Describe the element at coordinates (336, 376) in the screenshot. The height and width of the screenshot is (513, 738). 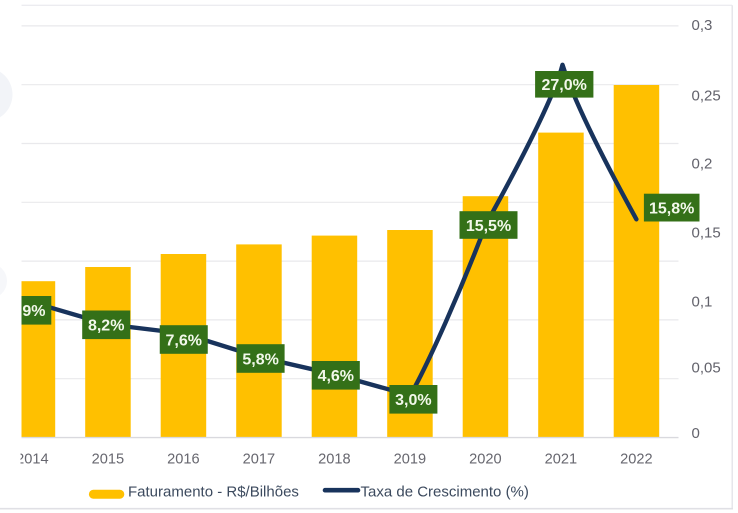
I see `svg-text: 4,6%` at that location.